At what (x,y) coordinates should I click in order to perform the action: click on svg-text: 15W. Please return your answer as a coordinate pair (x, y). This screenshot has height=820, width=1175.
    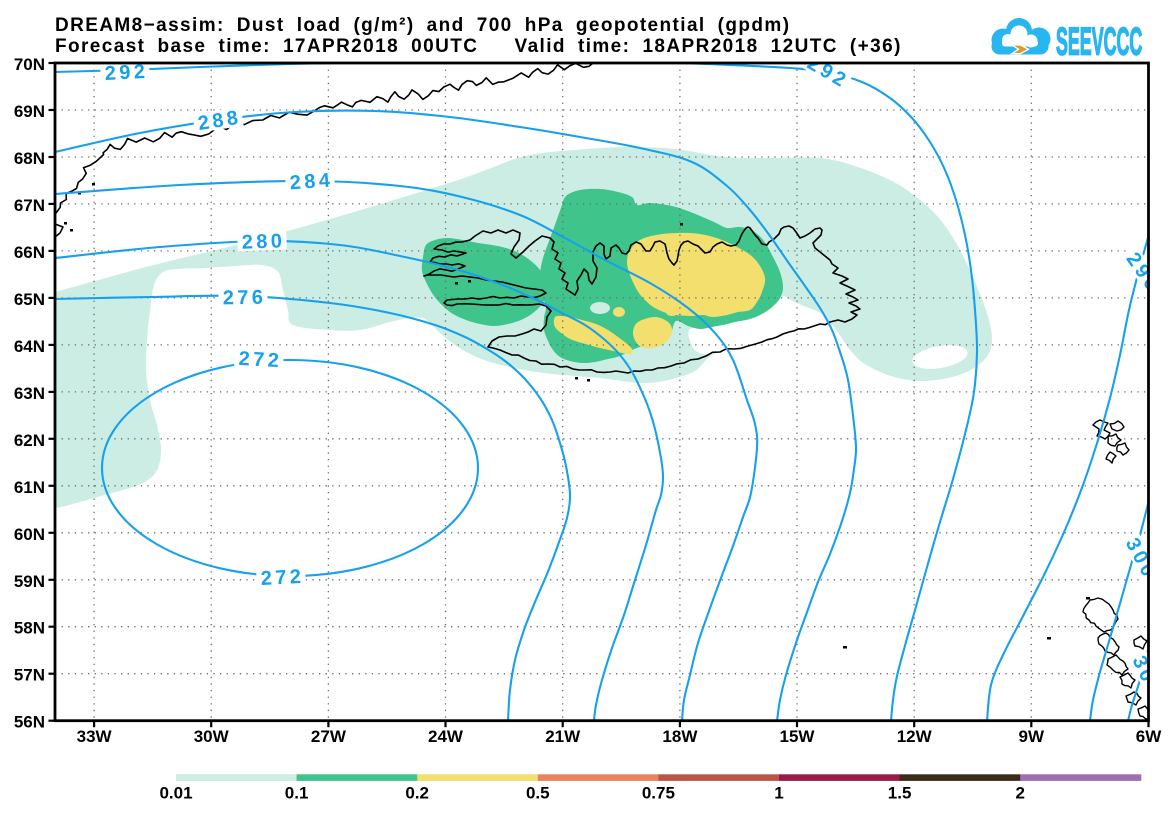
    Looking at the image, I should click on (798, 736).